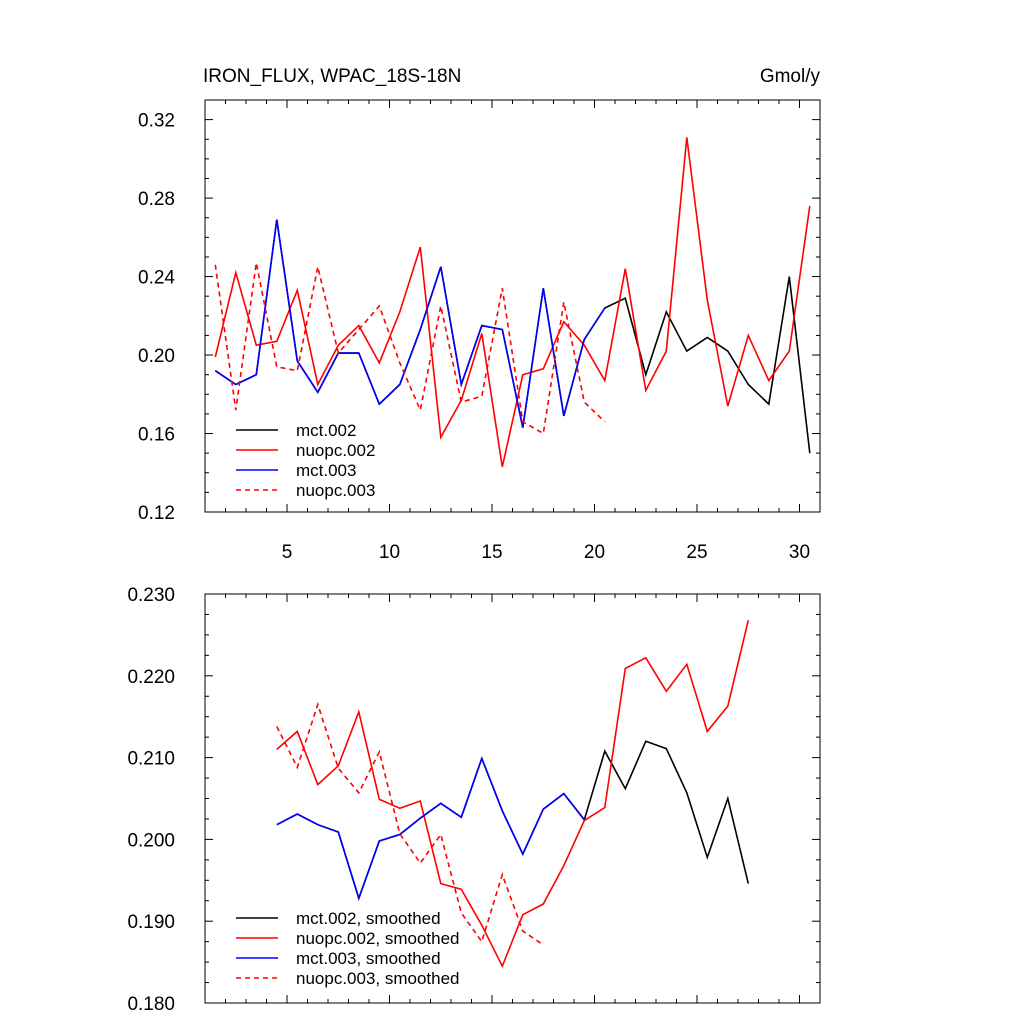  I want to click on y-tick-label: 0.16, so click(156, 435).